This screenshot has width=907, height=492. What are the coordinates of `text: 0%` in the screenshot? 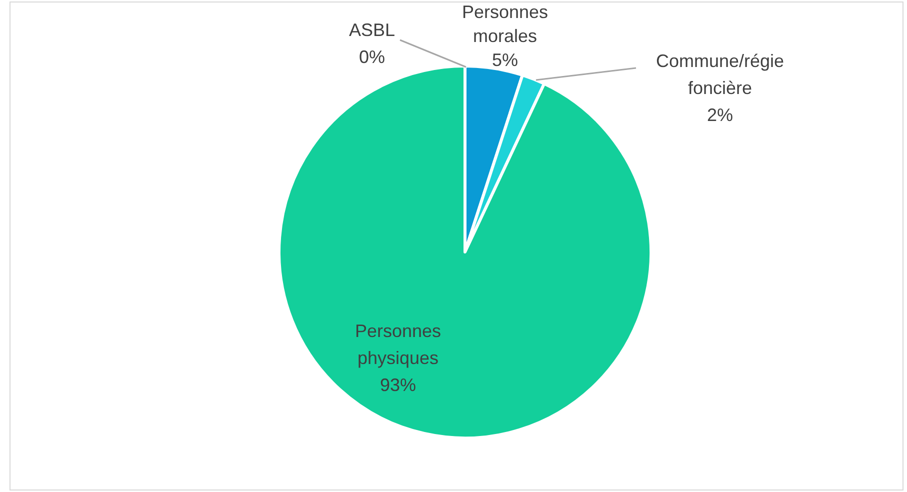 It's located at (372, 57).